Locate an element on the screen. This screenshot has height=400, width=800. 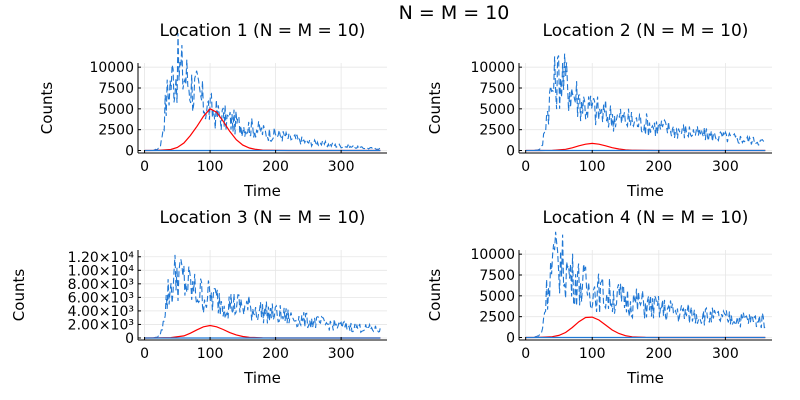
y-tick-label: 1.00×10⁴ is located at coordinates (101, 271).